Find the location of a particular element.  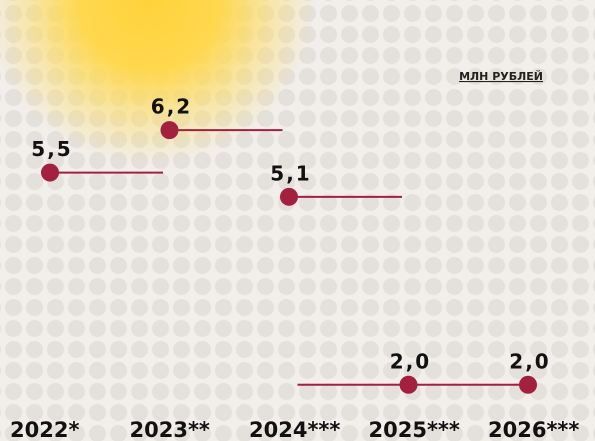

x-tick-label: 2023** is located at coordinates (170, 429).